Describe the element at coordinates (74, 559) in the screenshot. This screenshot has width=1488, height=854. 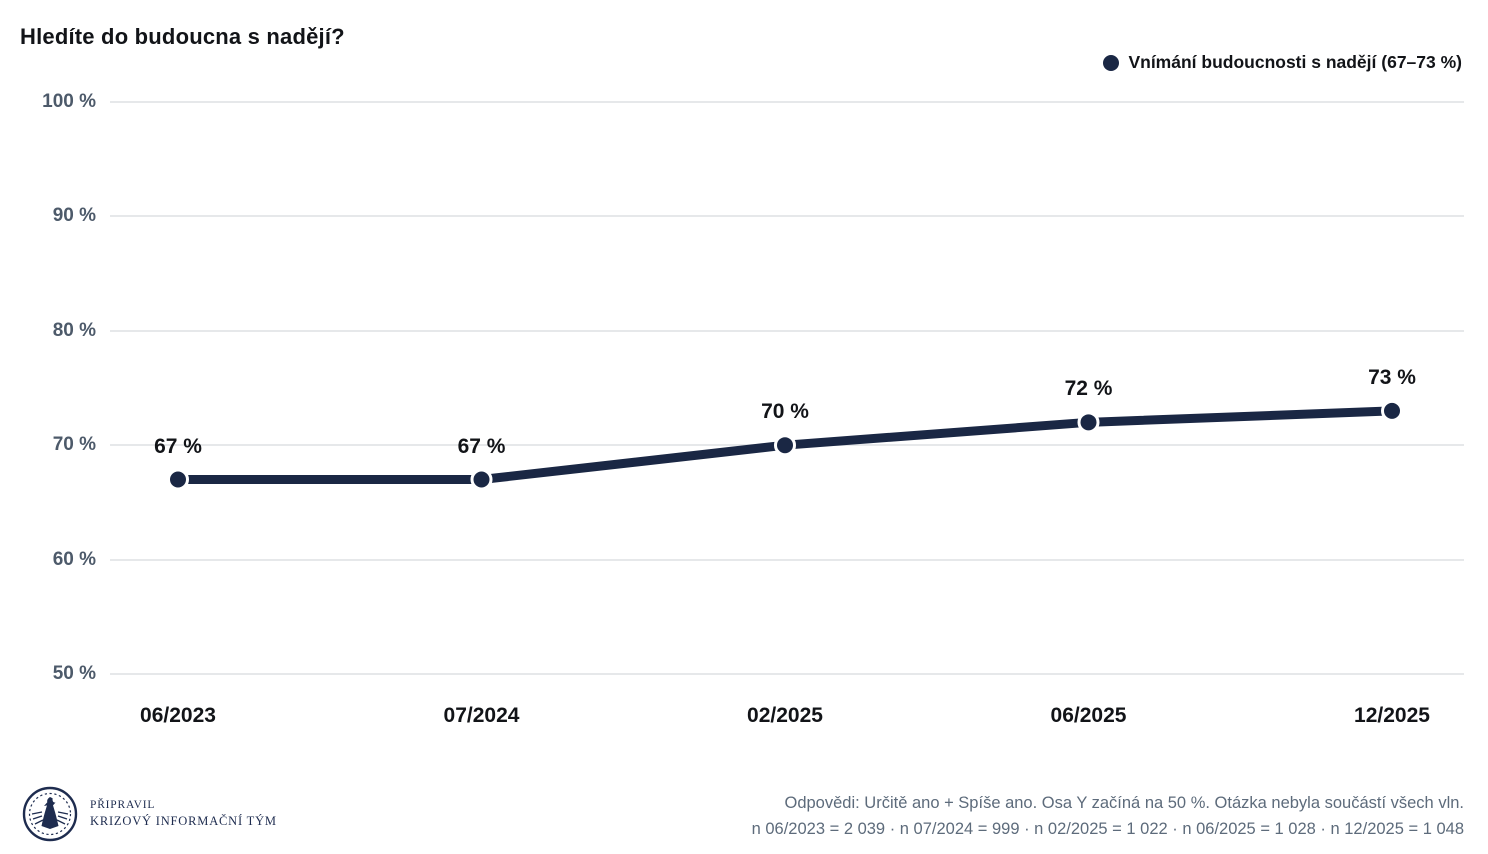
I see `y-axis-tick-label: 60 %` at that location.